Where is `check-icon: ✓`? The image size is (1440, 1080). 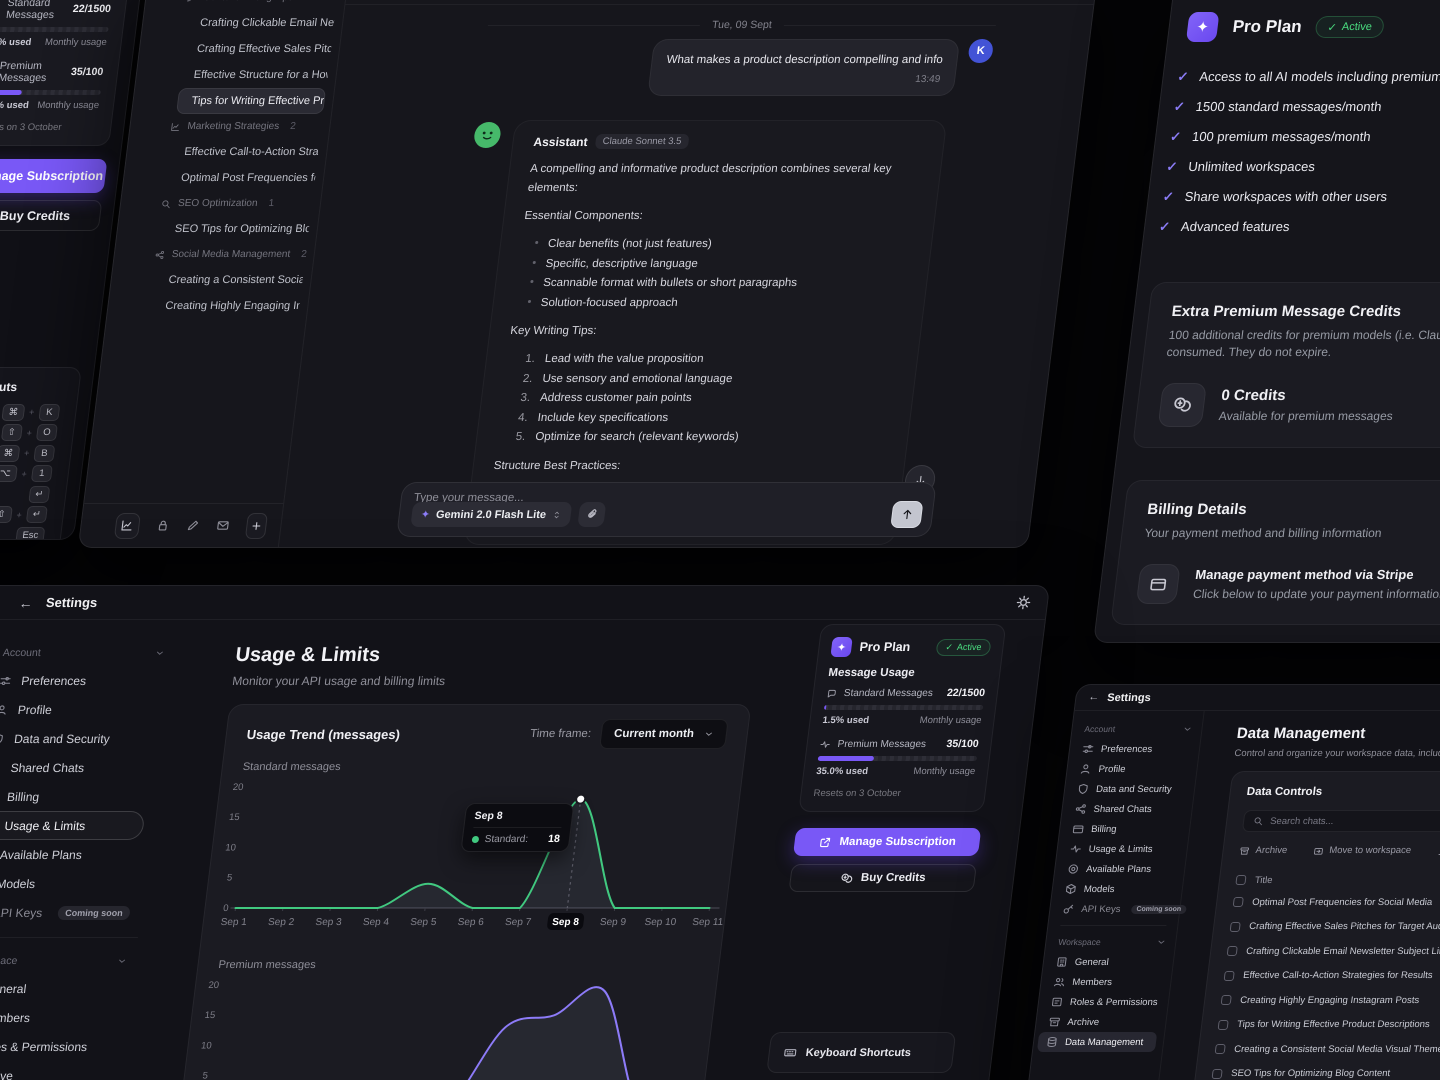
check-icon: ✓ is located at coordinates (1172, 166).